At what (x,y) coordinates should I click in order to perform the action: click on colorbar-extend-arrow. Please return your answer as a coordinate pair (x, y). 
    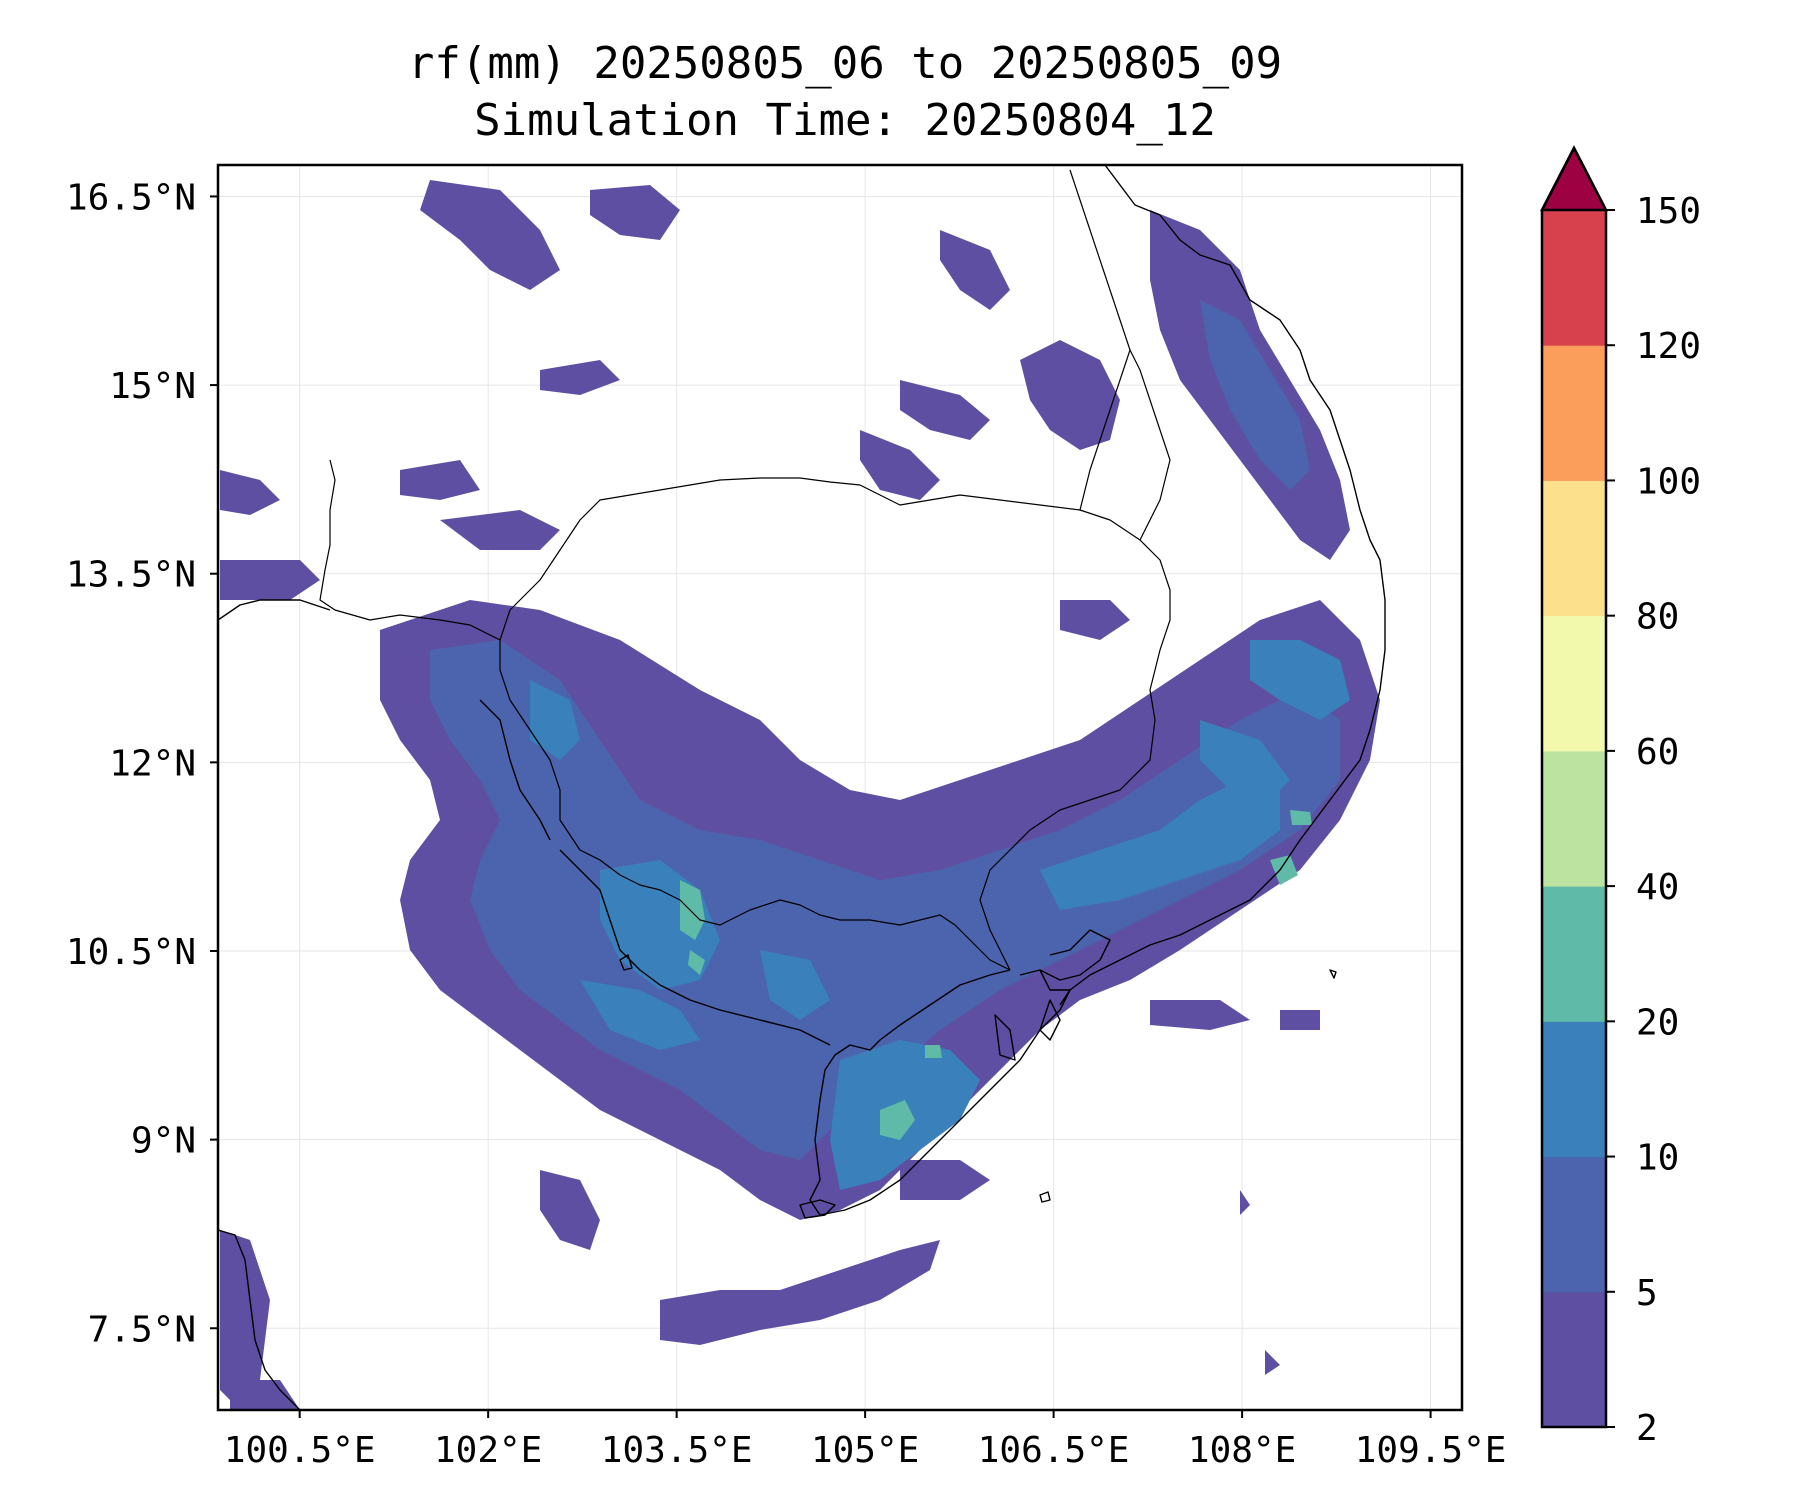
    Looking at the image, I should click on (1574, 178).